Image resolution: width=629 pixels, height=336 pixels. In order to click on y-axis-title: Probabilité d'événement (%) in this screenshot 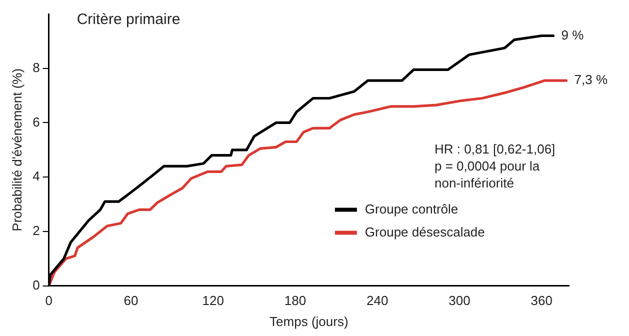, I will do `click(16, 150)`.